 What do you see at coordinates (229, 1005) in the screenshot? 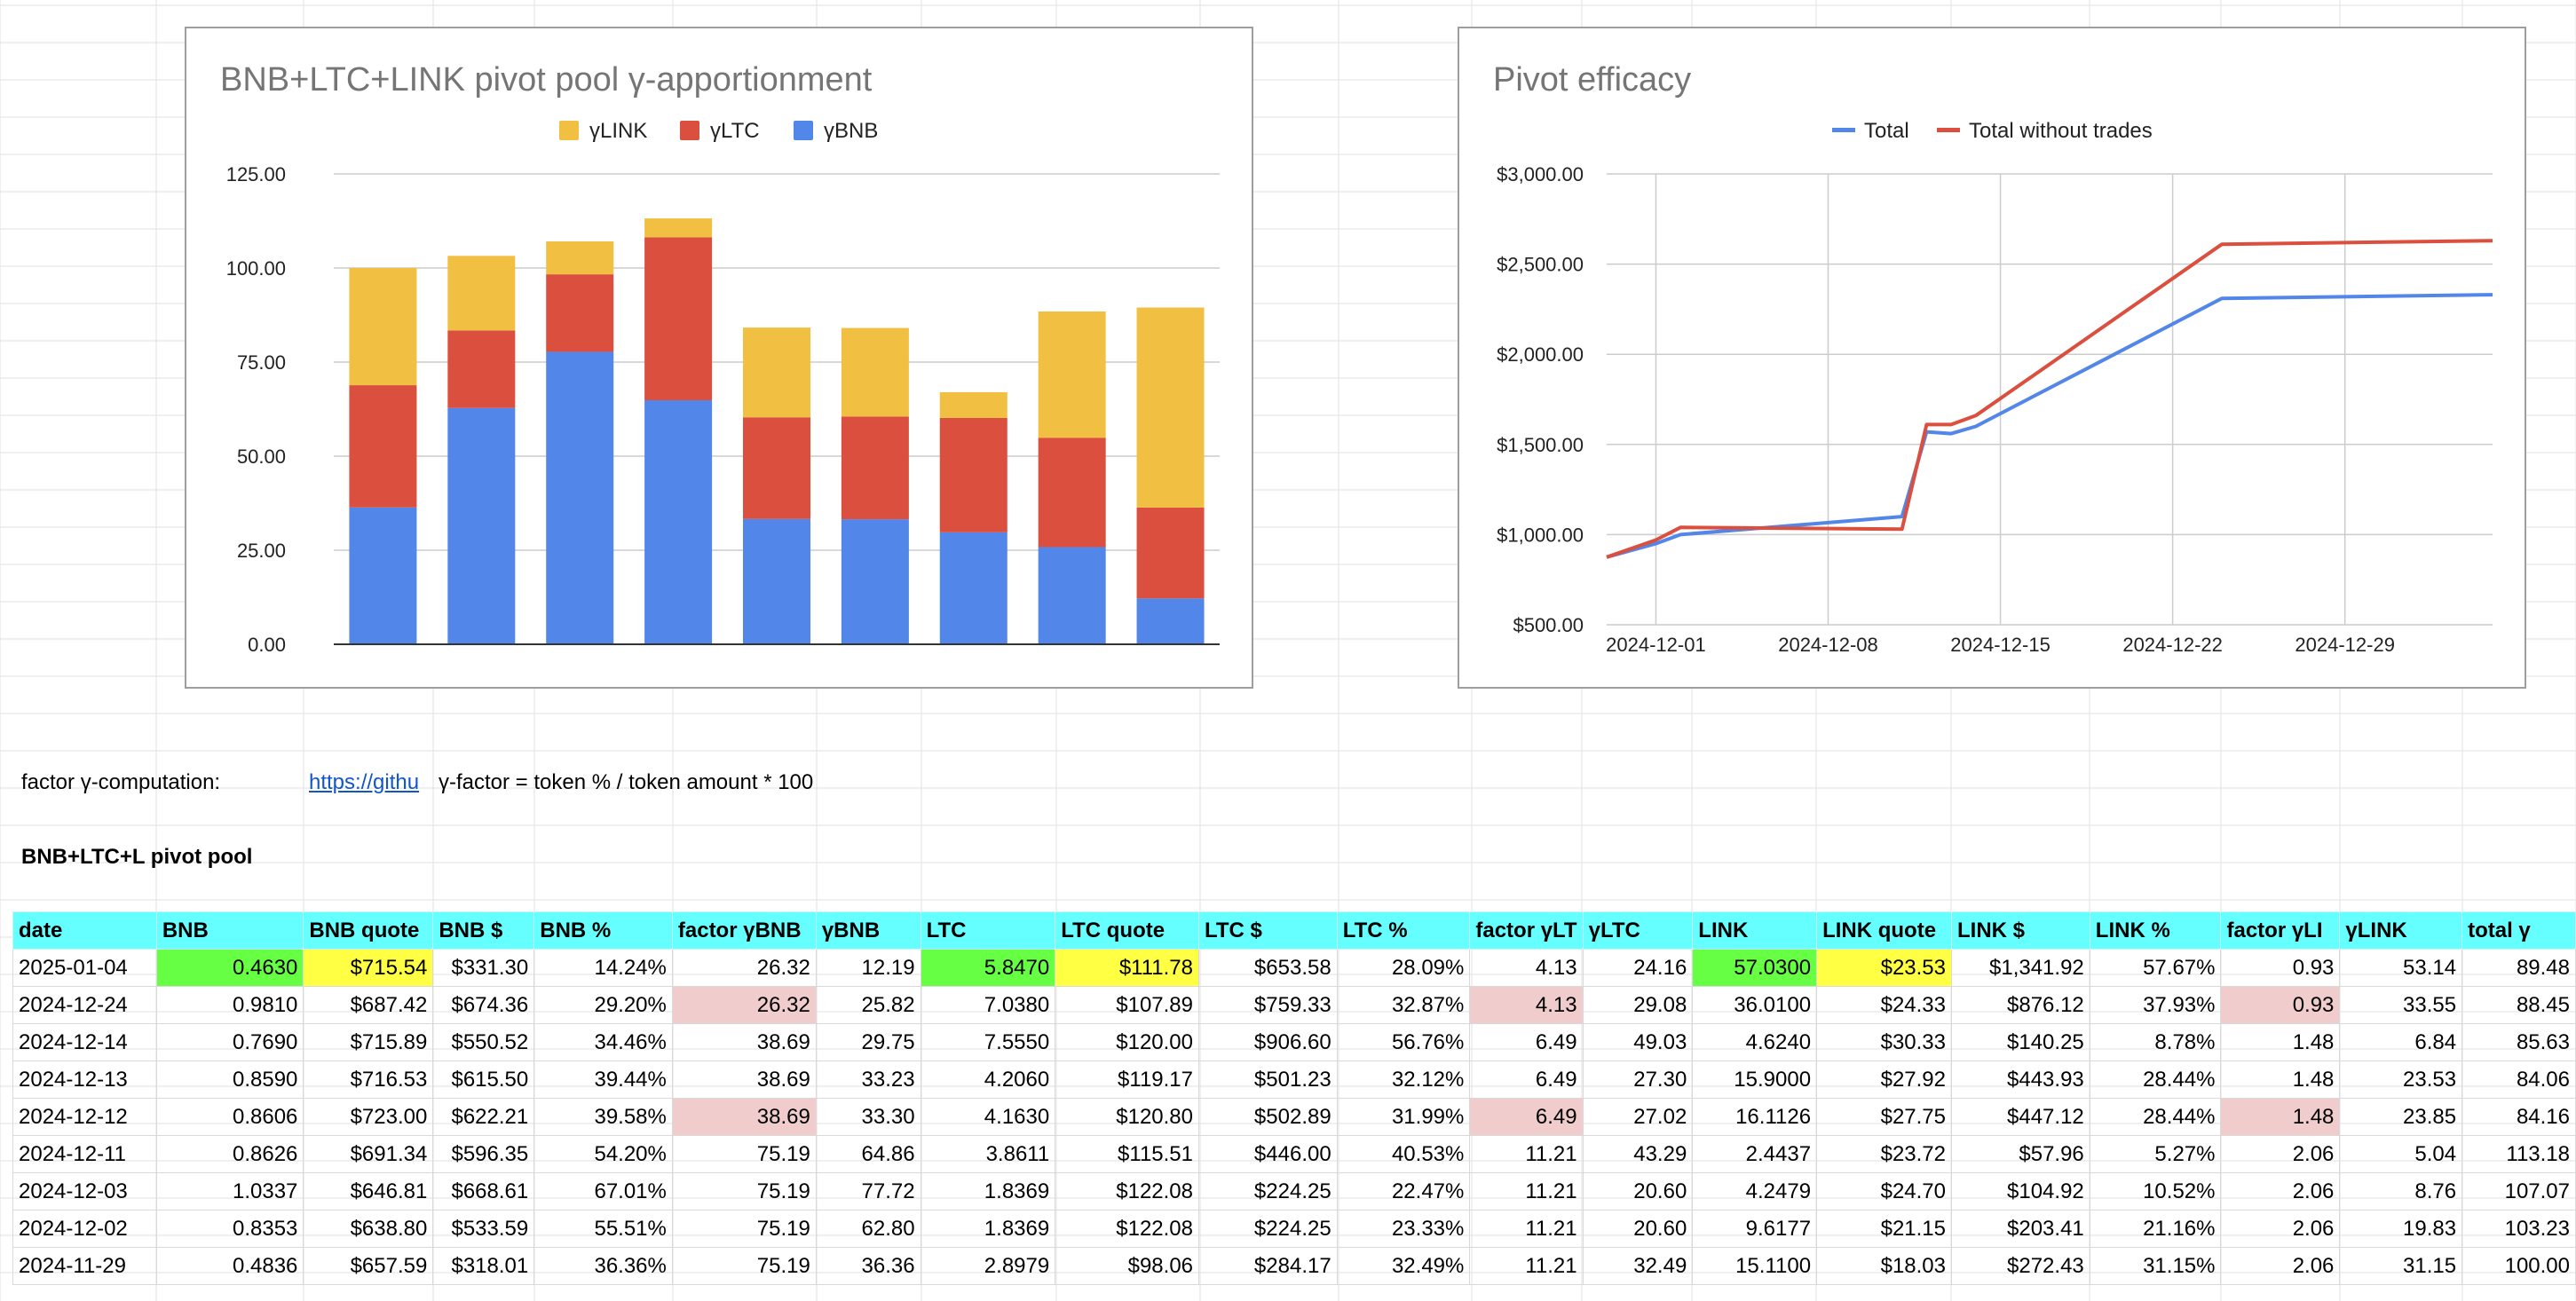
I see `table-cell: 0.9810` at bounding box center [229, 1005].